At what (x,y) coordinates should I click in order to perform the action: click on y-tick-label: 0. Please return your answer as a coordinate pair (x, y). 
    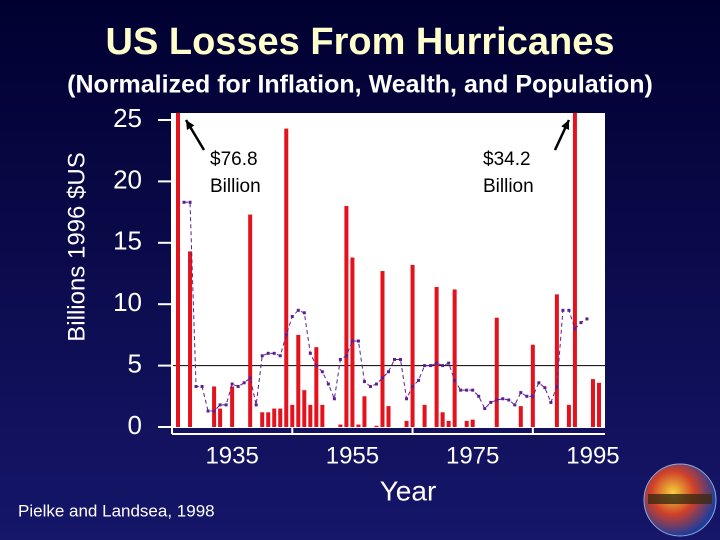
    Looking at the image, I should click on (135, 425).